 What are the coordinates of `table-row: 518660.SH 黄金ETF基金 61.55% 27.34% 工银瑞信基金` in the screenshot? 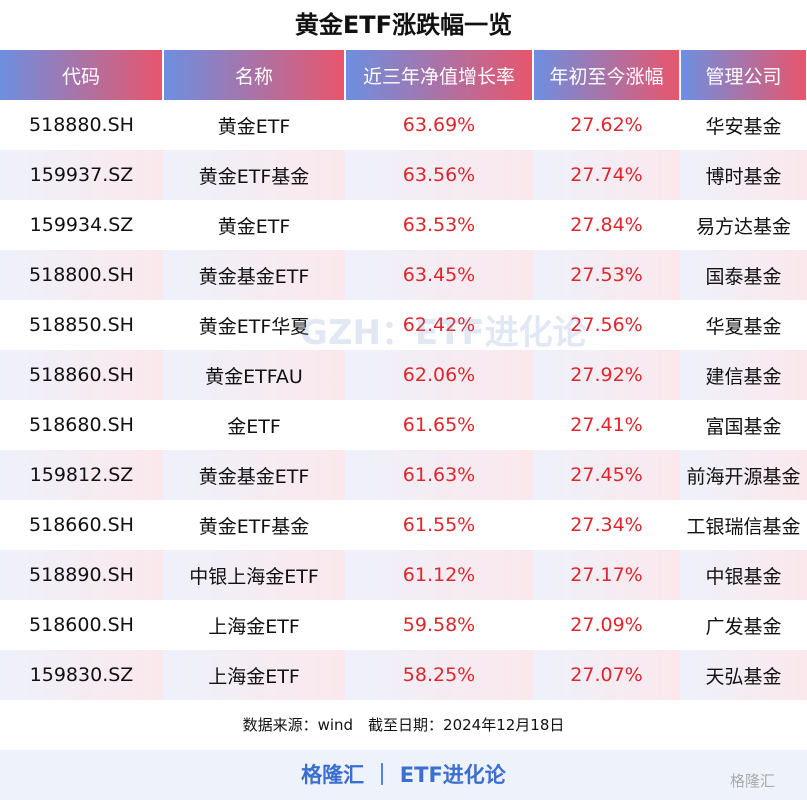 It's located at (403, 525).